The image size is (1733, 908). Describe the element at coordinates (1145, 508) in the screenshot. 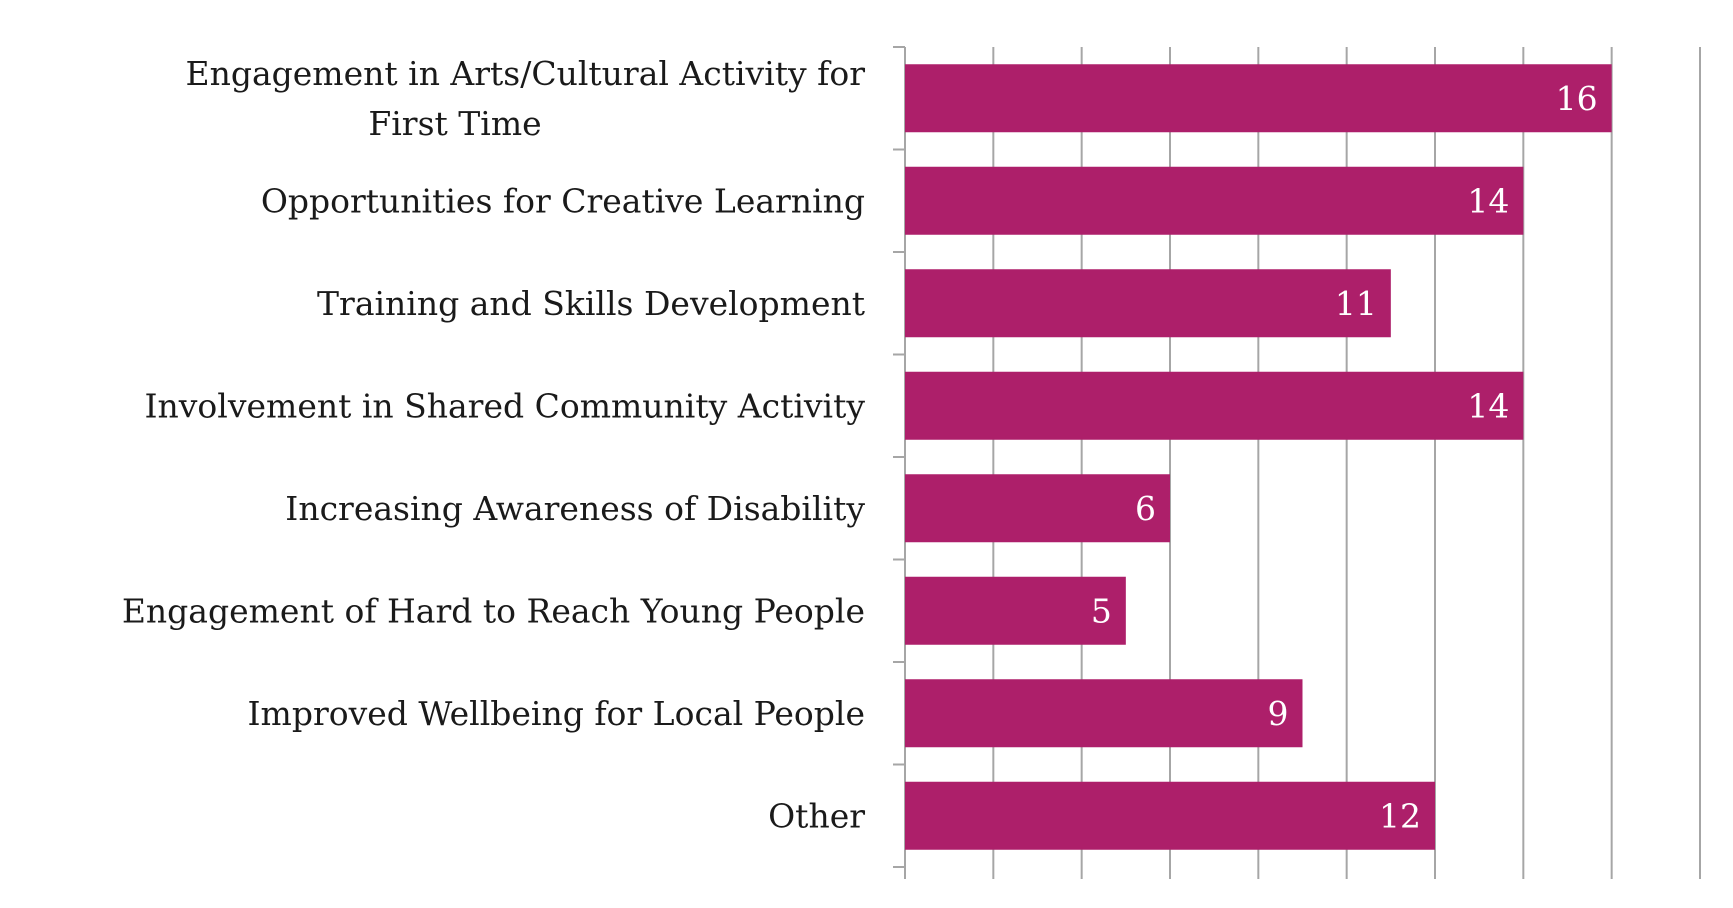

I see `data-label: 6` at that location.